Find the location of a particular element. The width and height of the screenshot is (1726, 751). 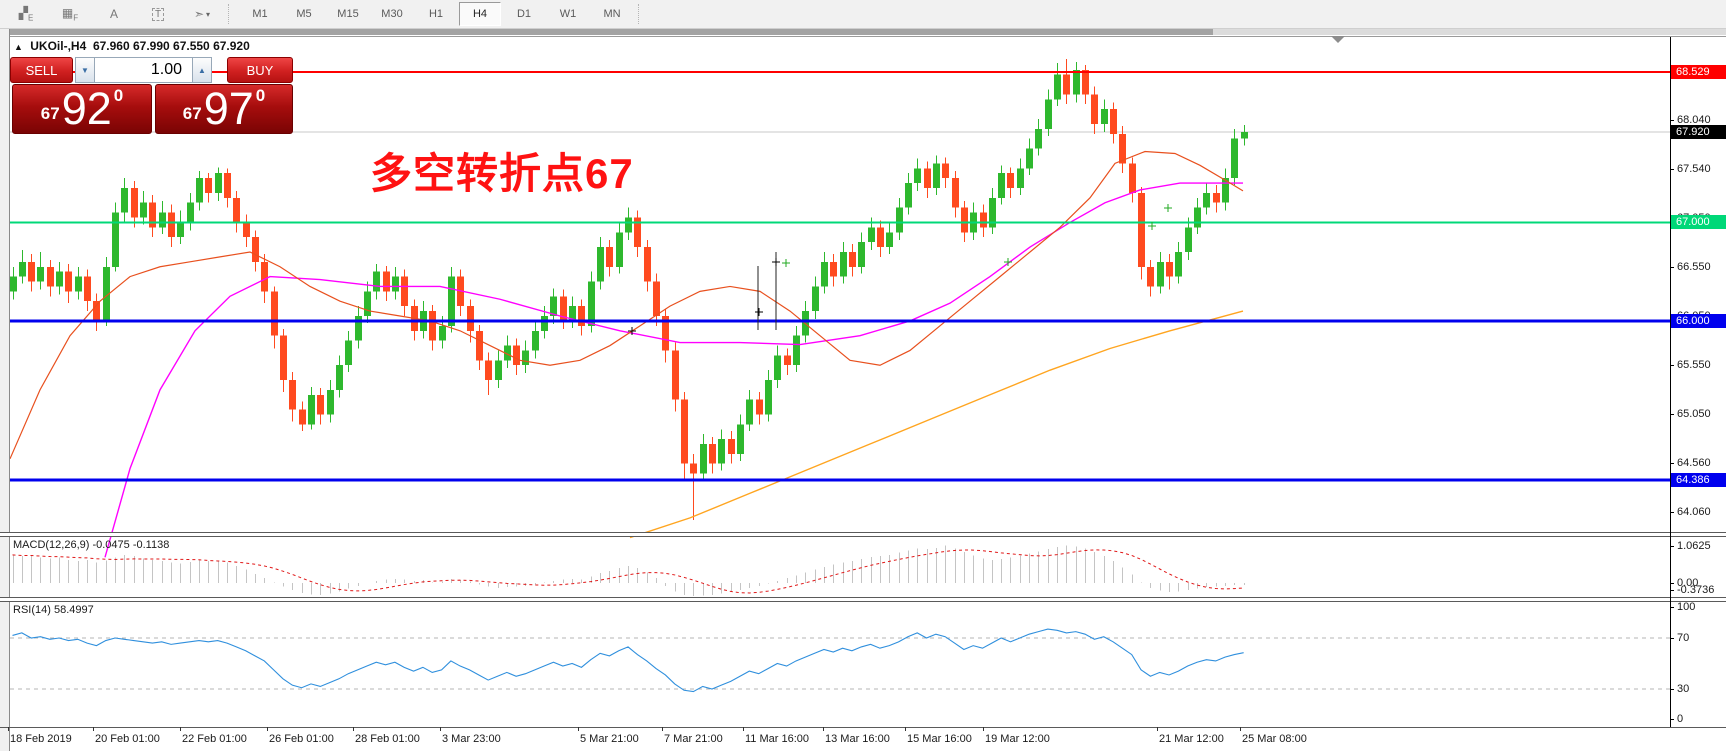

label-tool-button: T is located at coordinates (158, 14).